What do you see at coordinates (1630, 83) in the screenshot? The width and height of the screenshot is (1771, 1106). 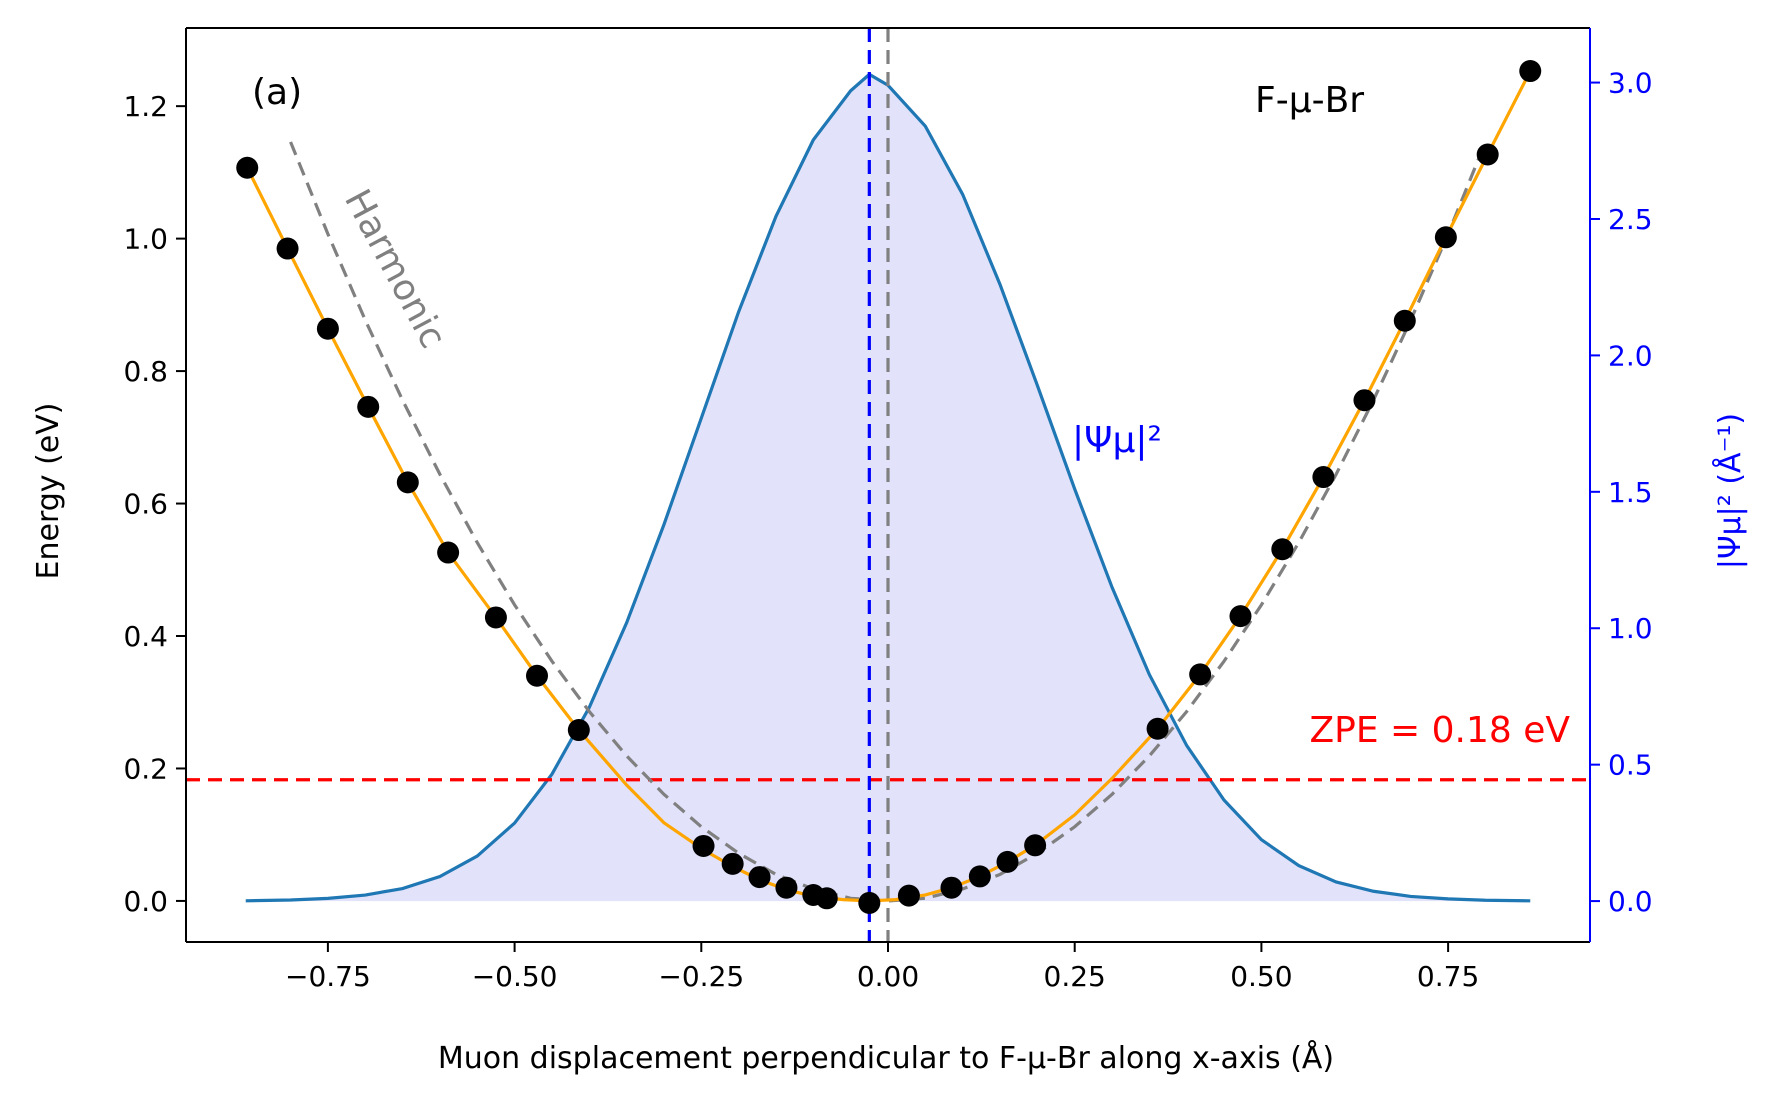 I see `y-right-tick-label: 3.0` at bounding box center [1630, 83].